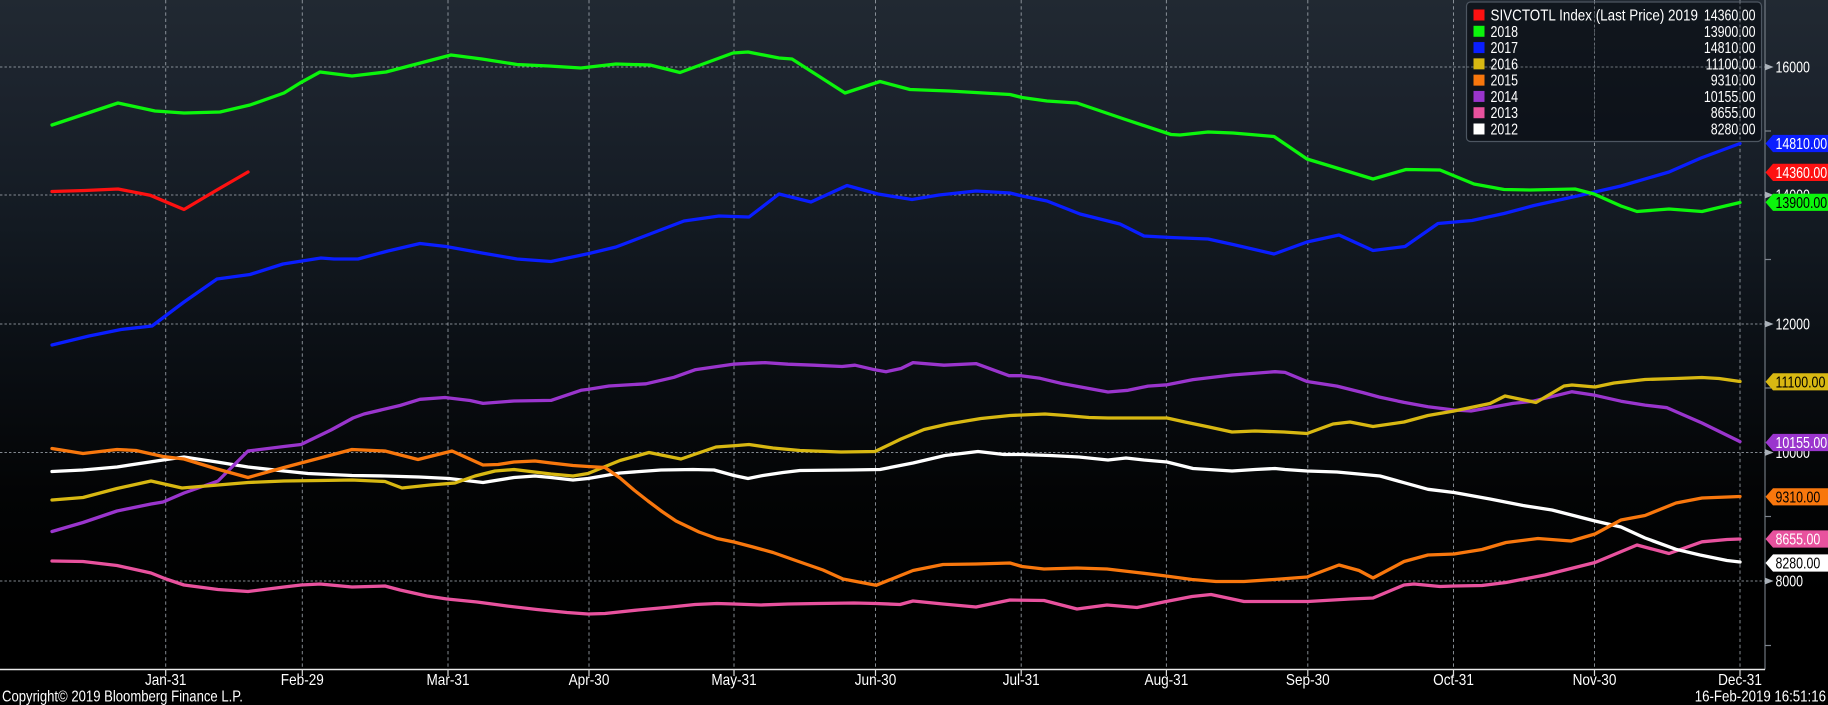  I want to click on svg-text: 2018, so click(1505, 32).